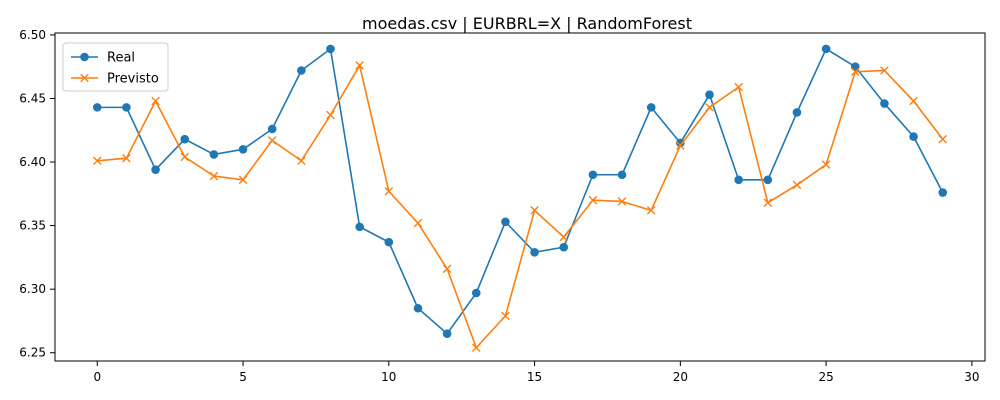 Image resolution: width=1000 pixels, height=400 pixels. What do you see at coordinates (121, 58) in the screenshot?
I see `legend-label: Real` at bounding box center [121, 58].